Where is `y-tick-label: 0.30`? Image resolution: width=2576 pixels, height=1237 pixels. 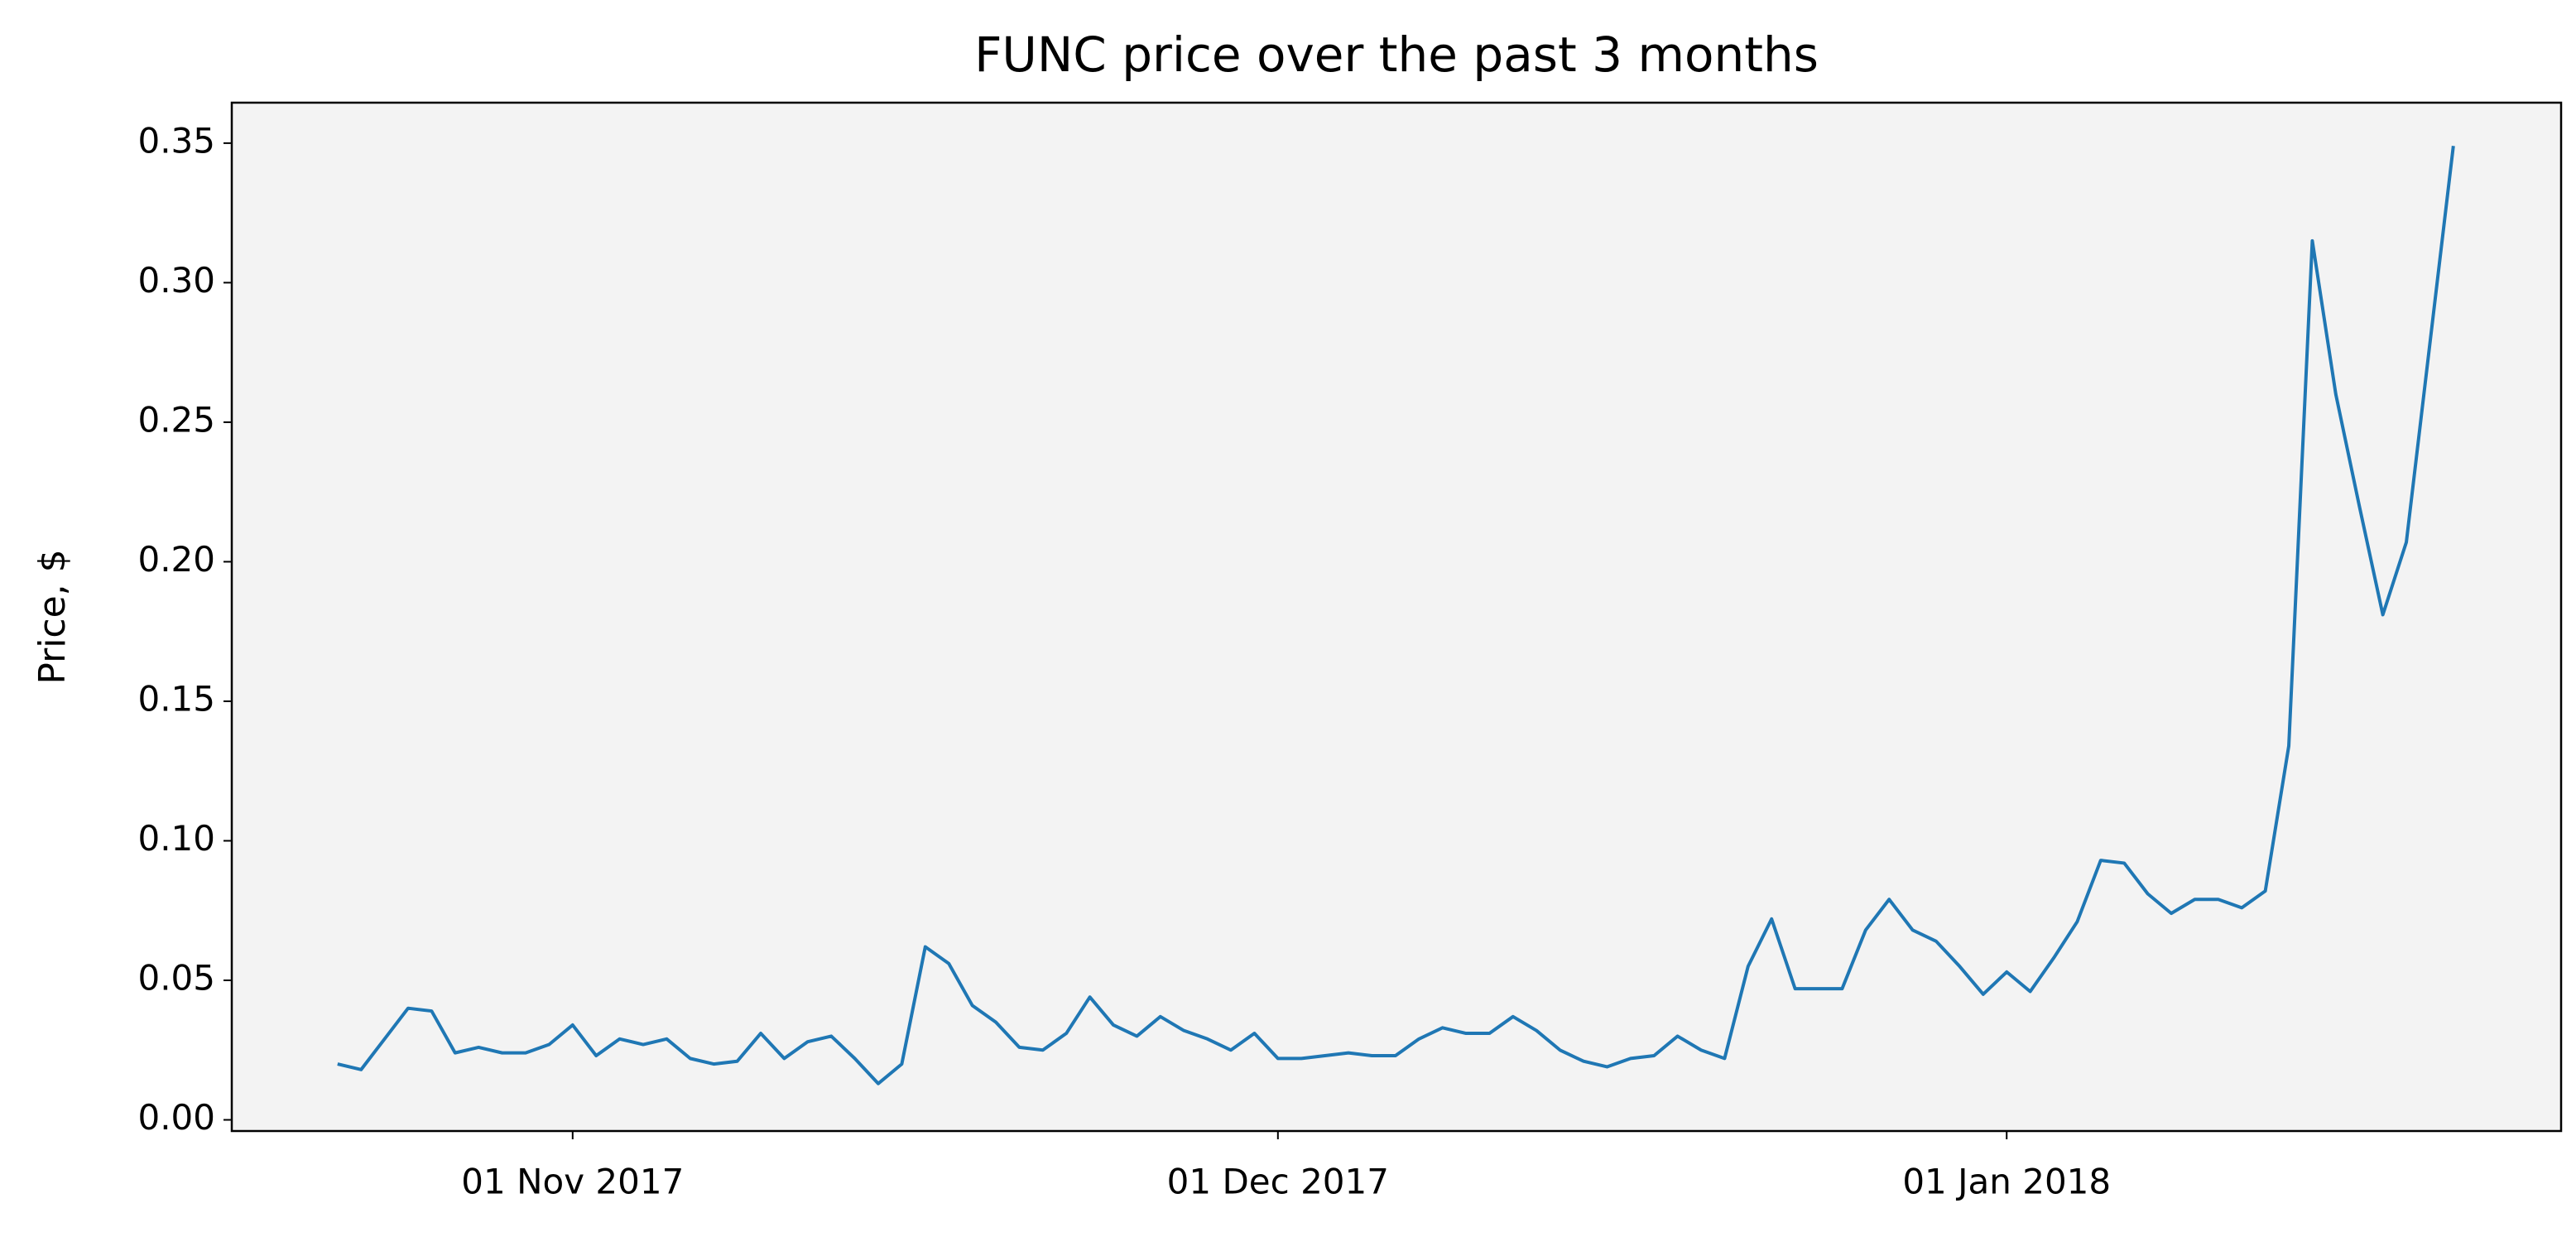
y-tick-label: 0.30 is located at coordinates (176, 280).